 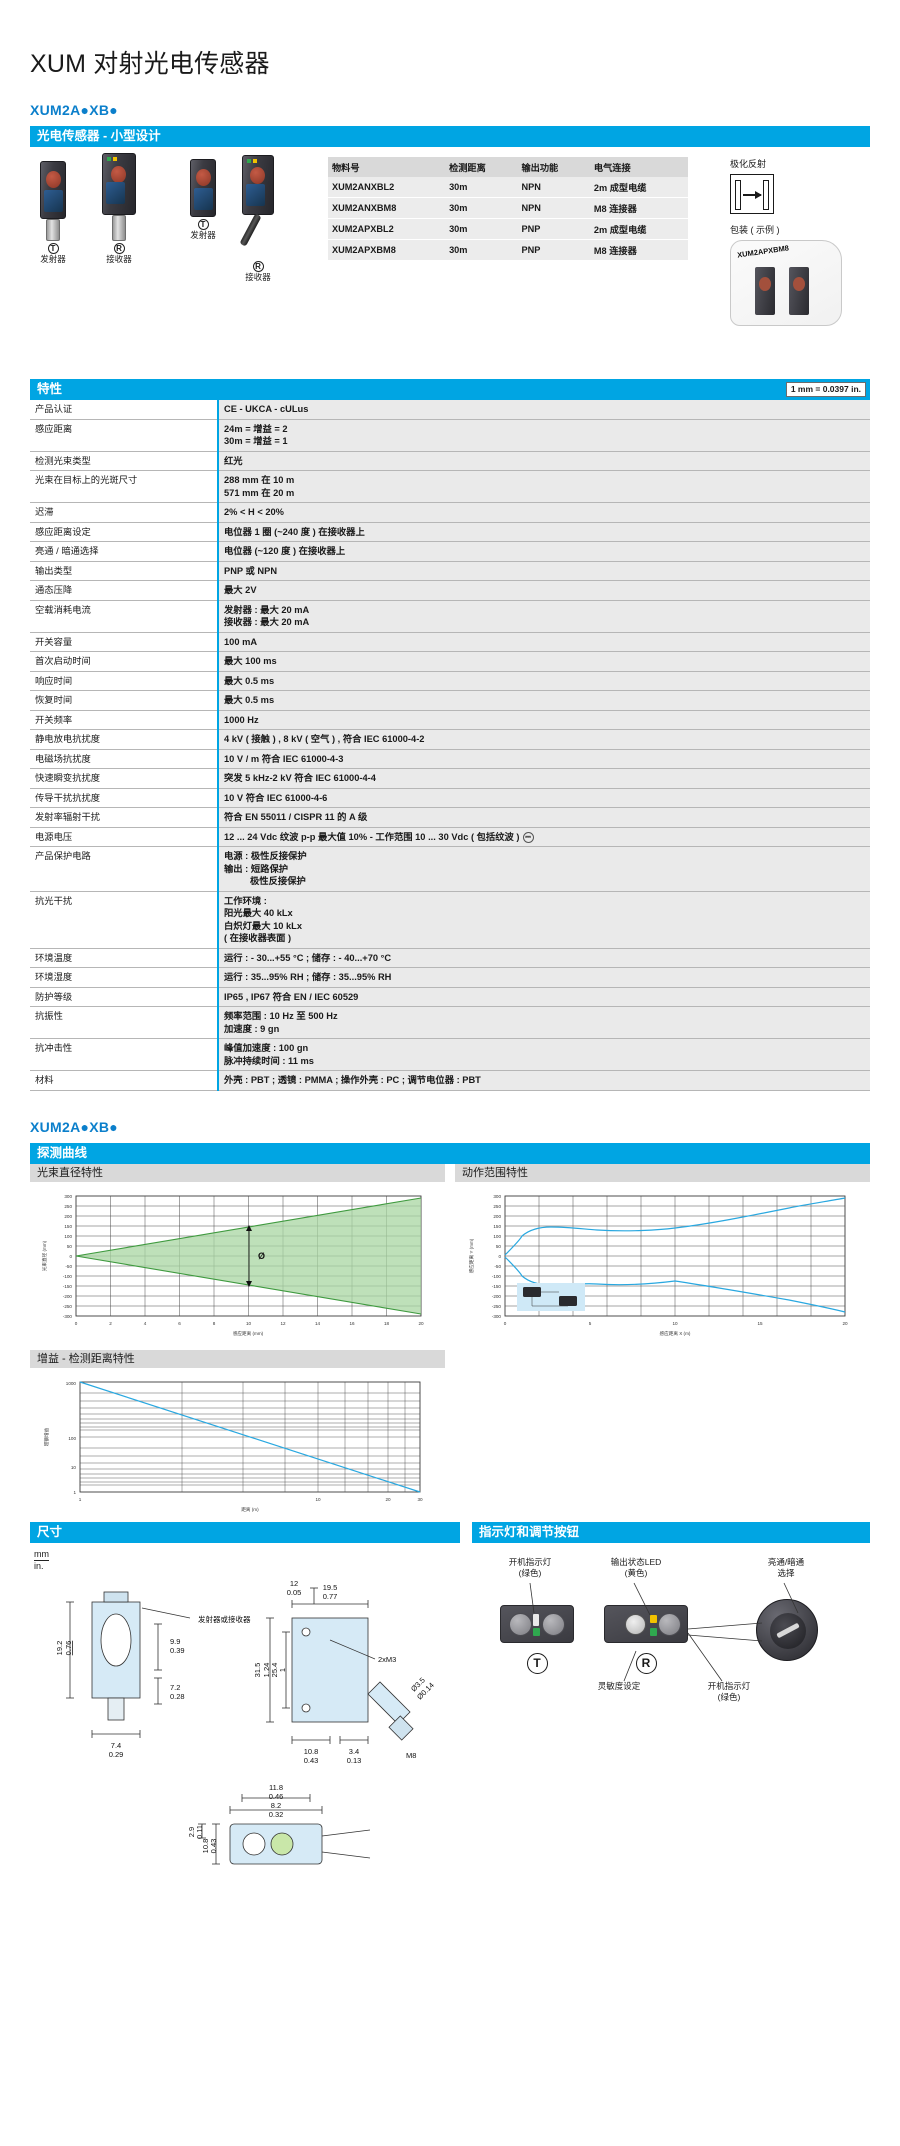 I want to click on char-value: 最大 0.5 ms, so click(x=543, y=700).